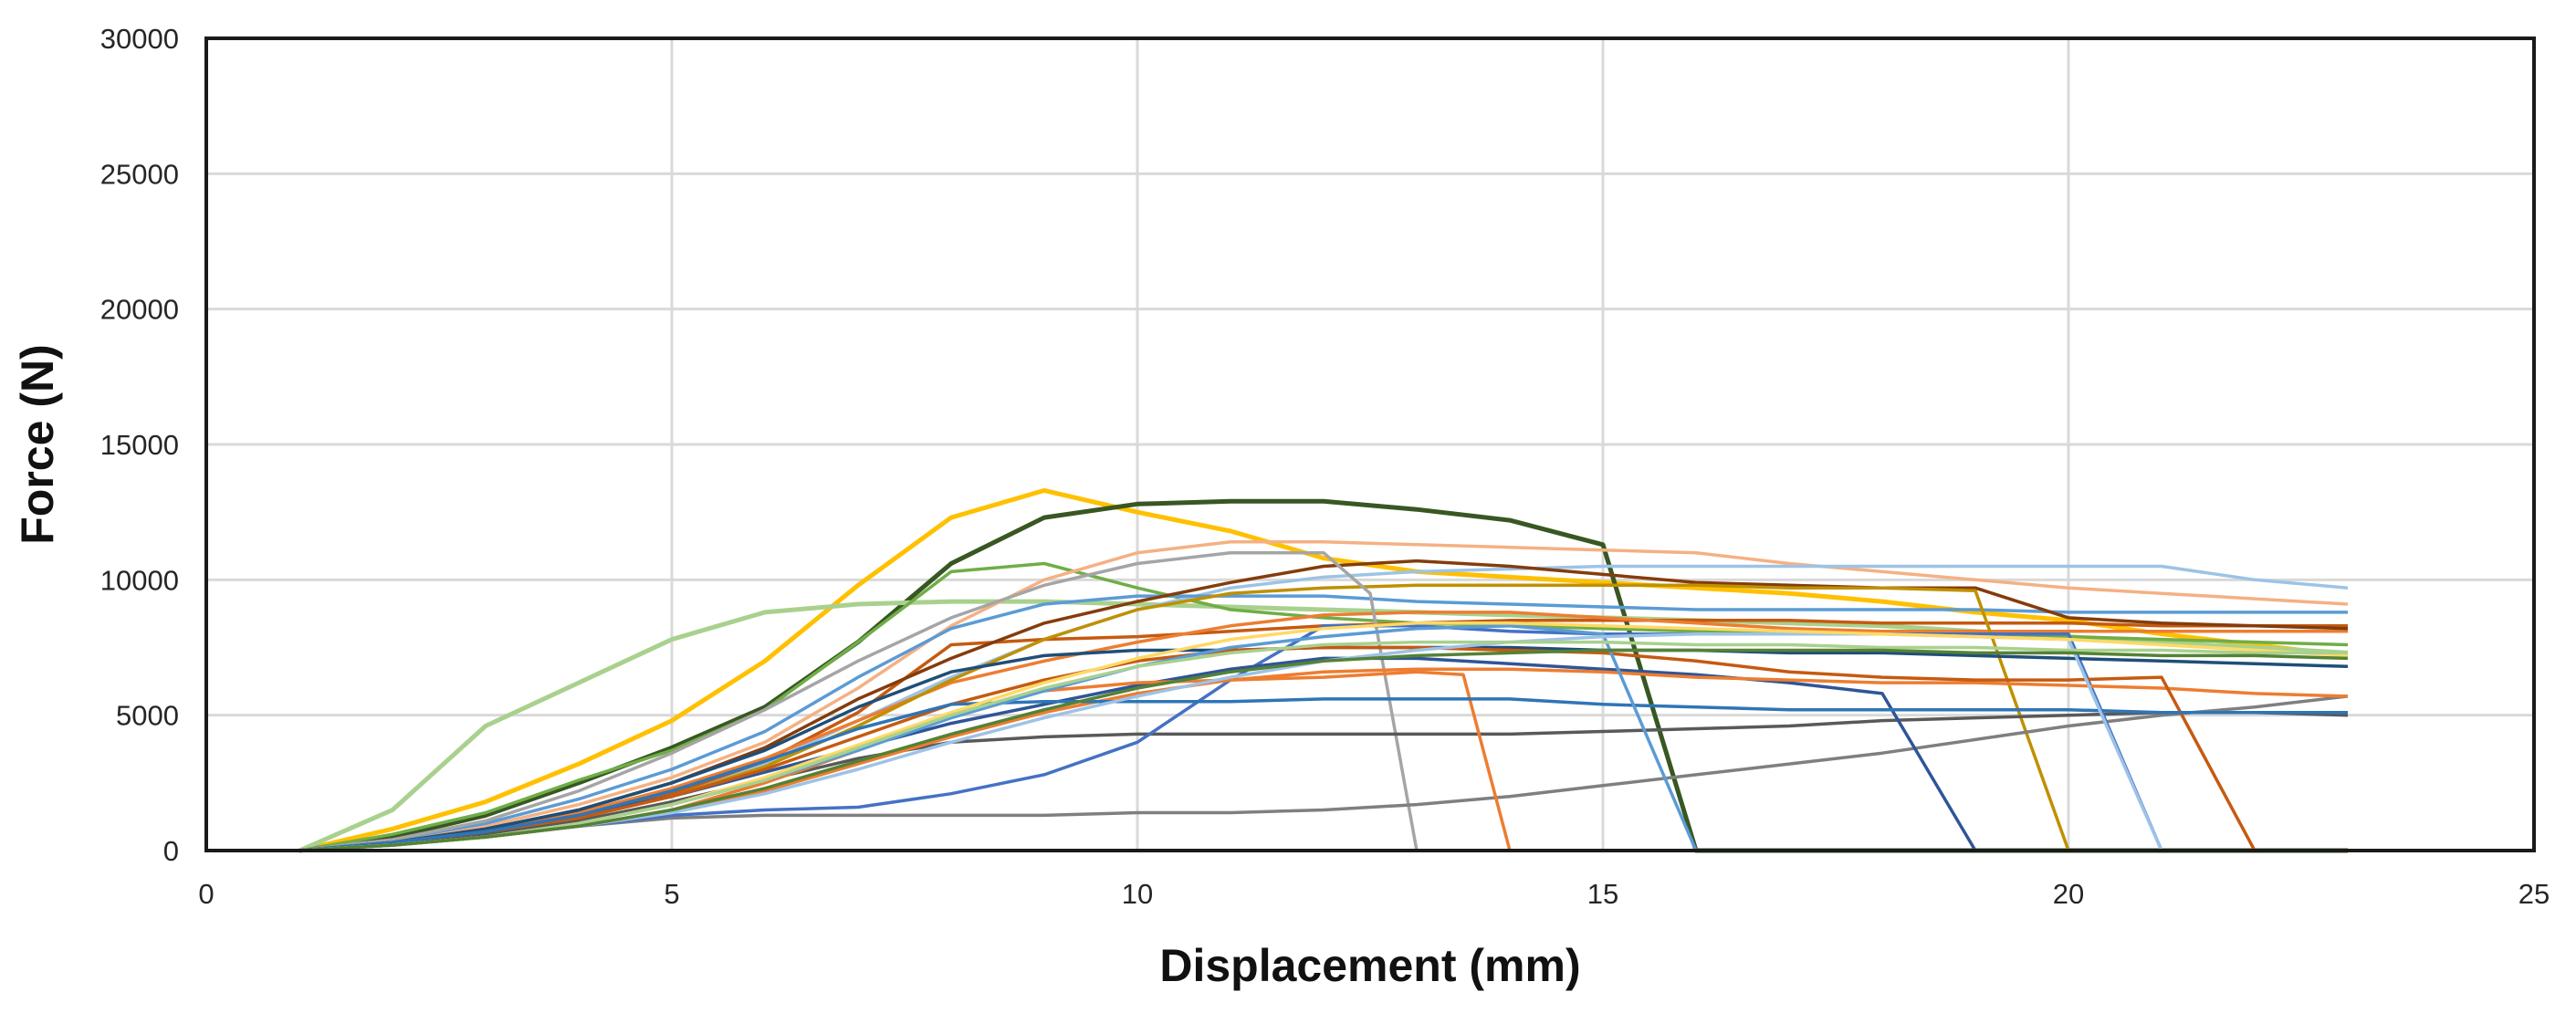 This screenshot has width=2576, height=1013. What do you see at coordinates (139, 39) in the screenshot?
I see `y-tick-label: 30000` at bounding box center [139, 39].